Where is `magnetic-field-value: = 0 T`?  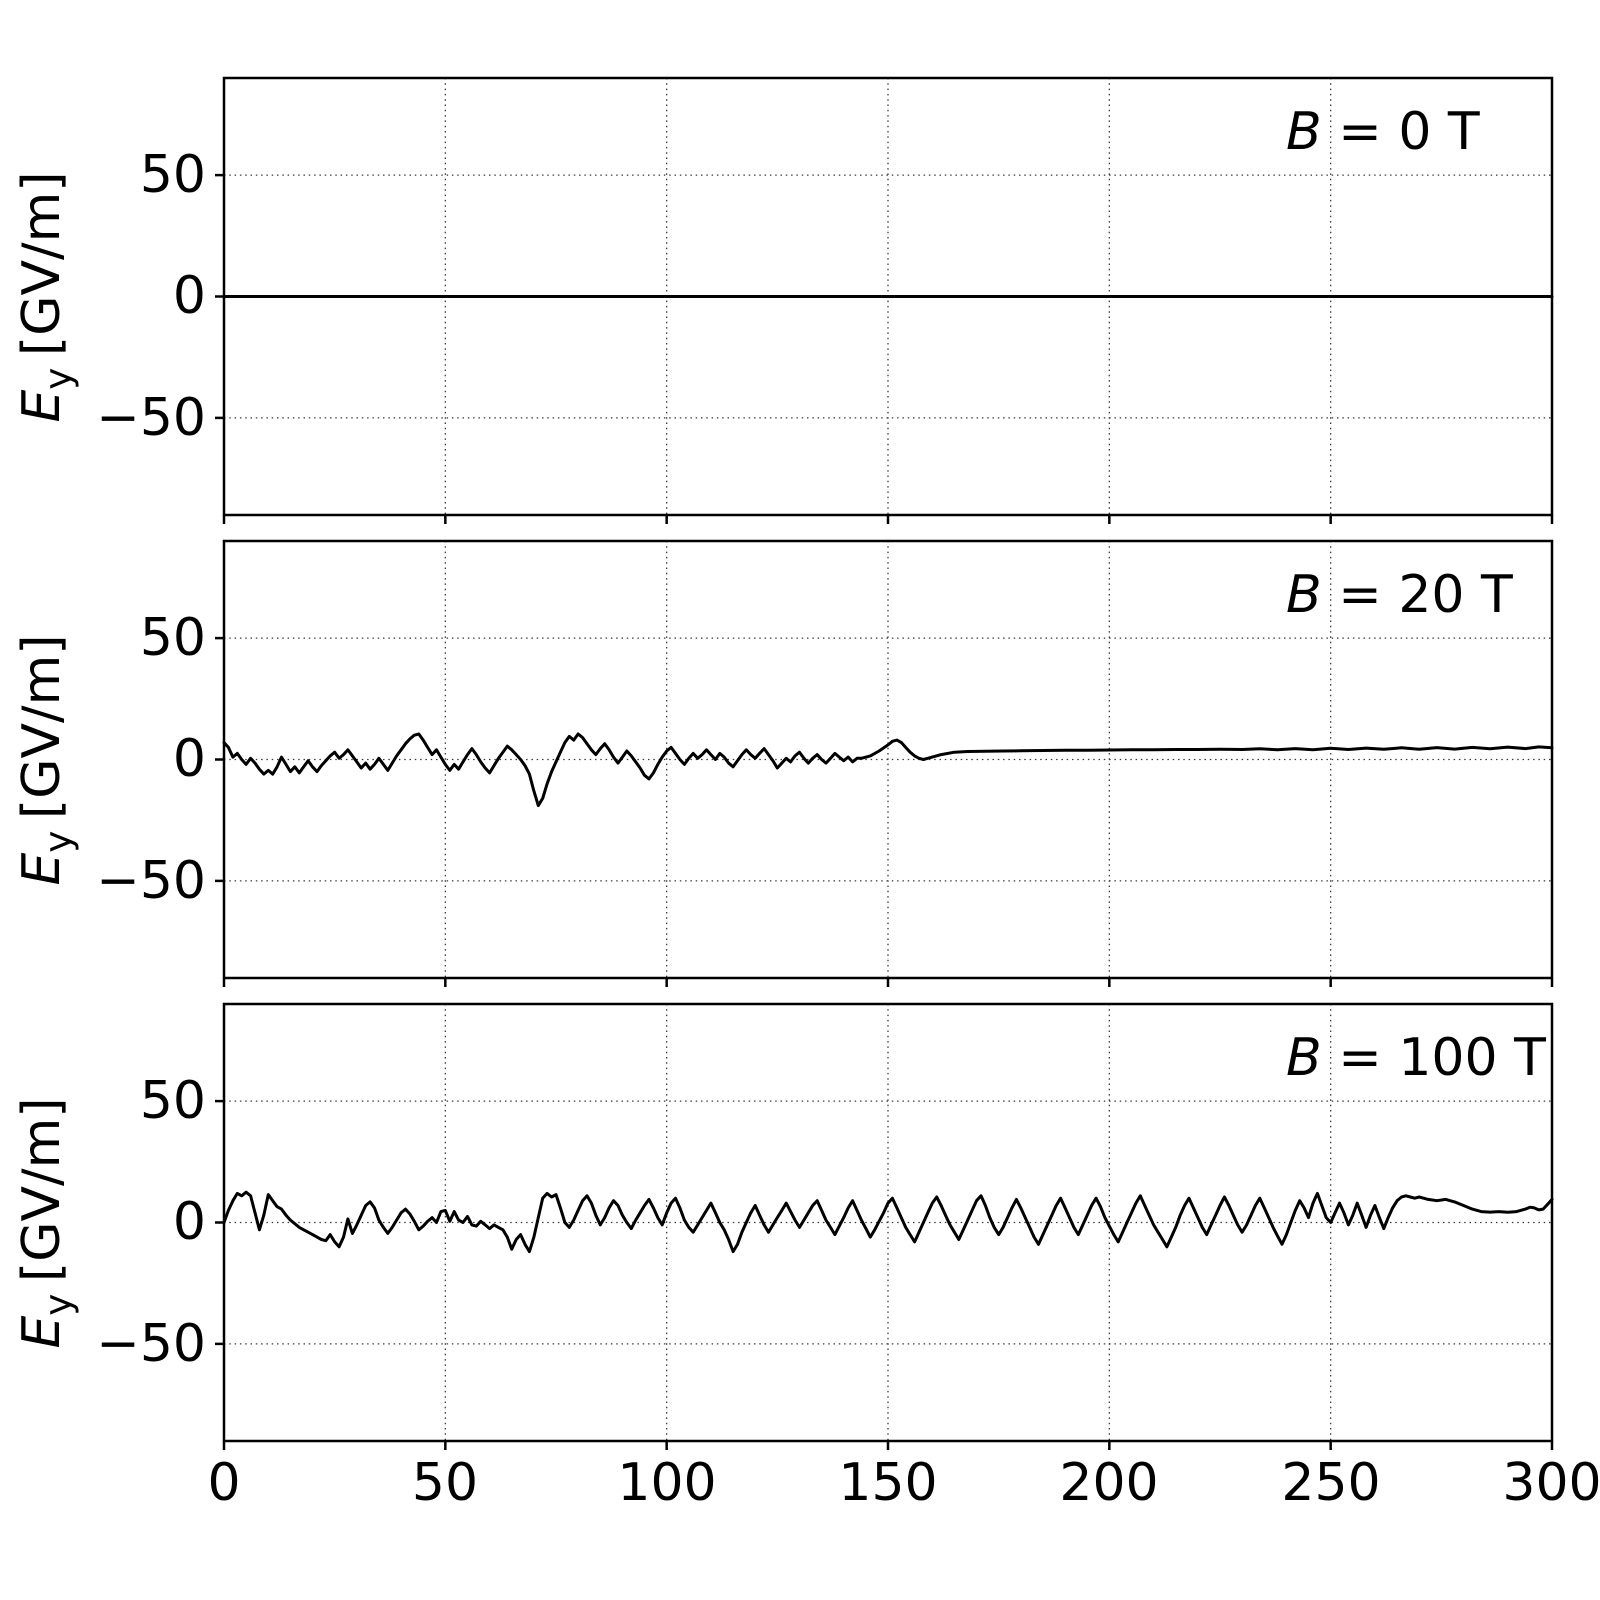 magnetic-field-value: = 0 T is located at coordinates (1400, 132).